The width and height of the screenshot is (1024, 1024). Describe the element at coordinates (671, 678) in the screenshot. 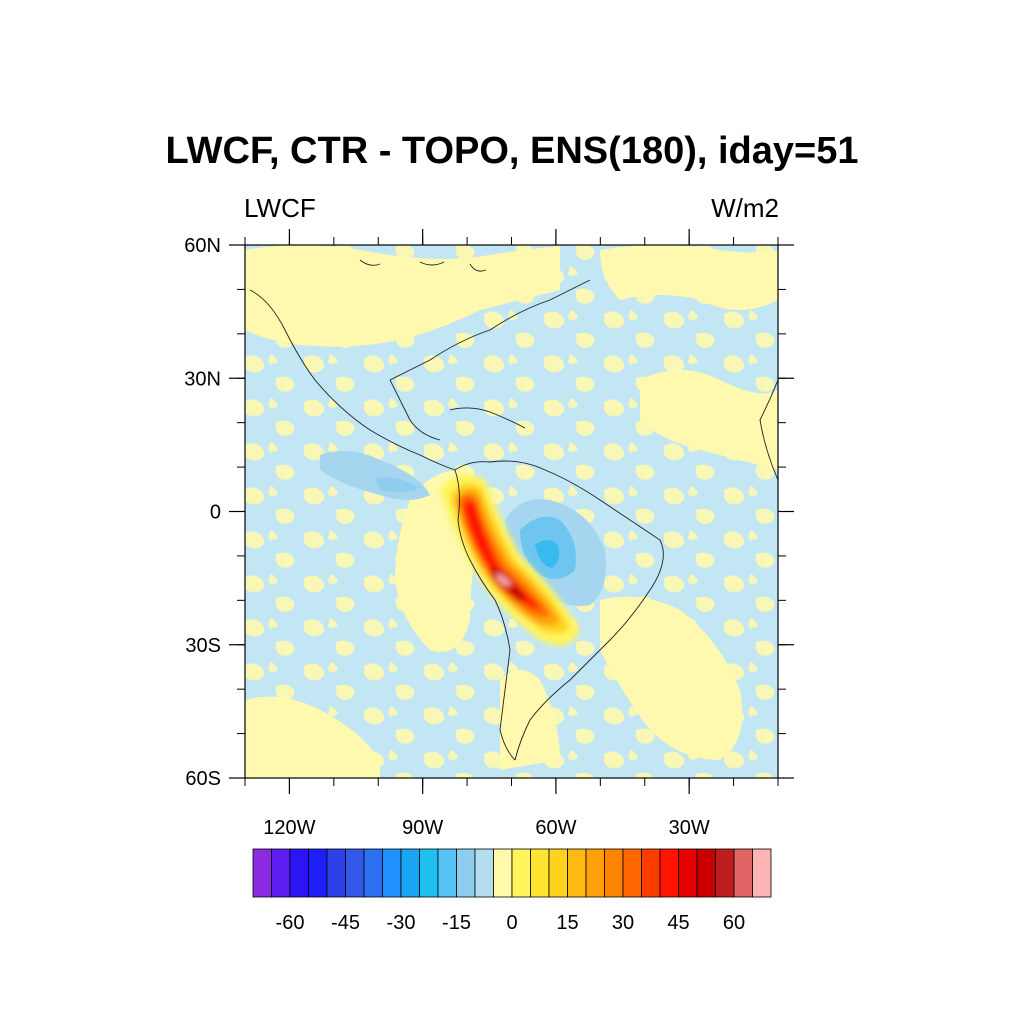

I see `positive-region-south-atlantic` at that location.